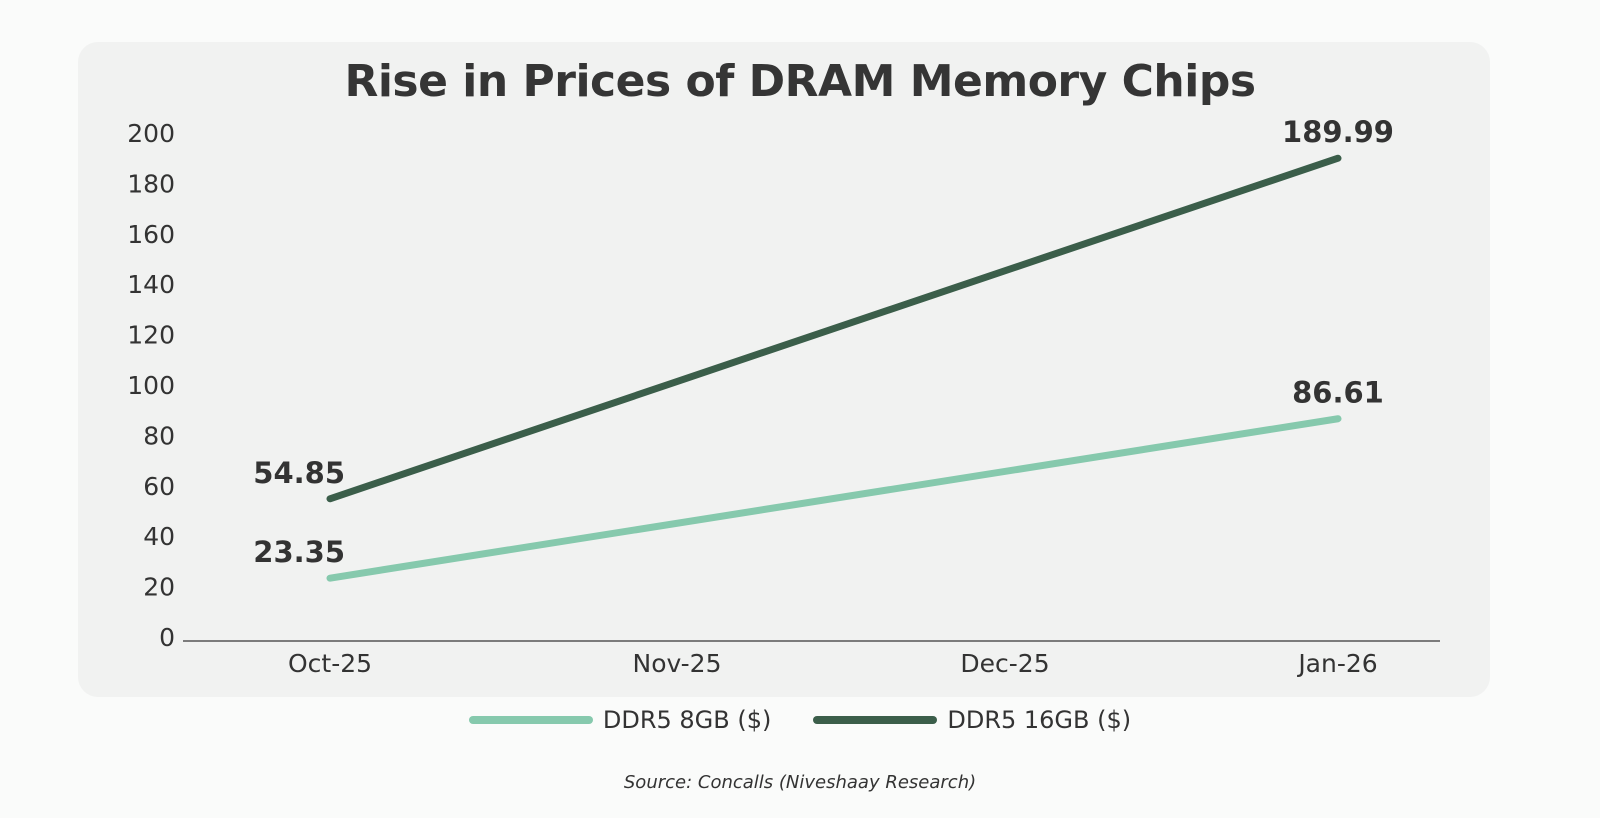 This screenshot has height=818, width=1600. Describe the element at coordinates (677, 663) in the screenshot. I see `x-tick-label: Nov-25` at that location.